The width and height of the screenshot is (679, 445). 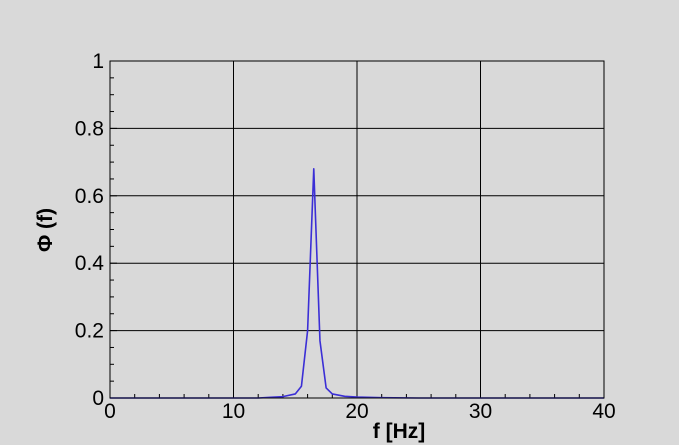 What do you see at coordinates (90, 263) in the screenshot?
I see `y-tick-label: 0.4` at bounding box center [90, 263].